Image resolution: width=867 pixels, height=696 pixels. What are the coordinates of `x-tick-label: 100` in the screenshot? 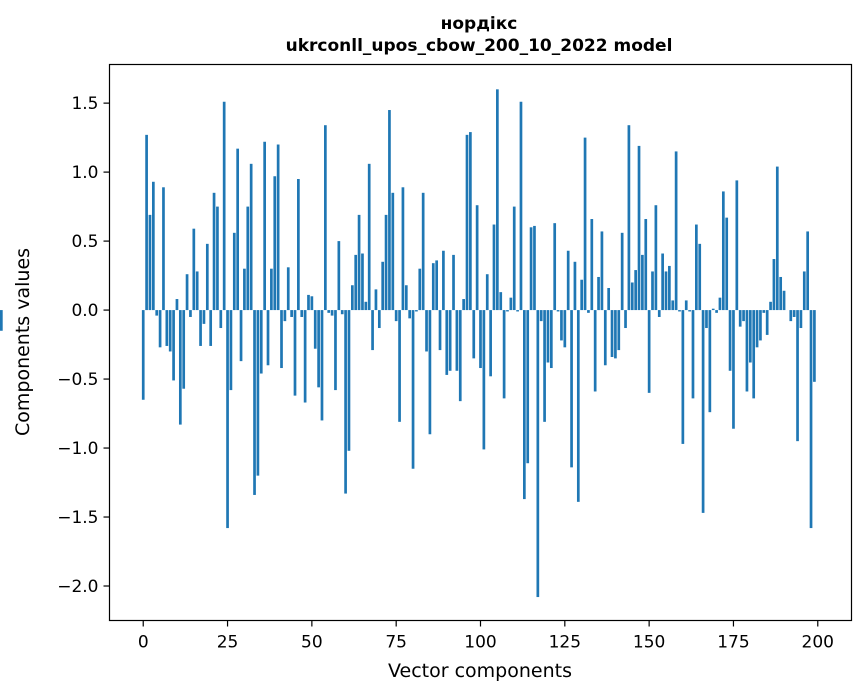 It's located at (480, 643).